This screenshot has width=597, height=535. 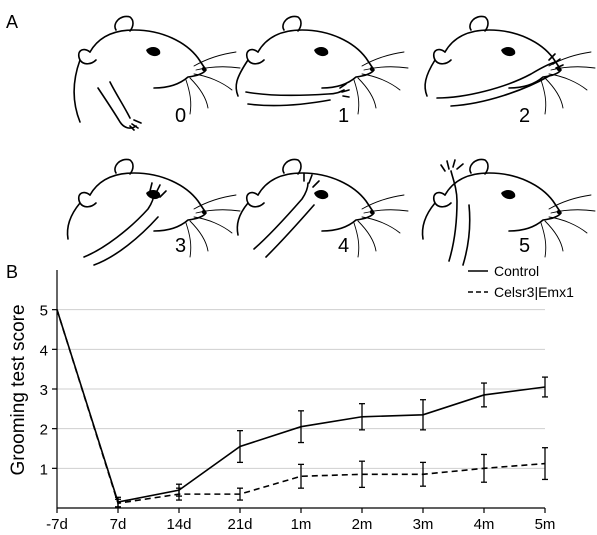 I want to click on panel-b-letter: B, so click(x=12, y=272).